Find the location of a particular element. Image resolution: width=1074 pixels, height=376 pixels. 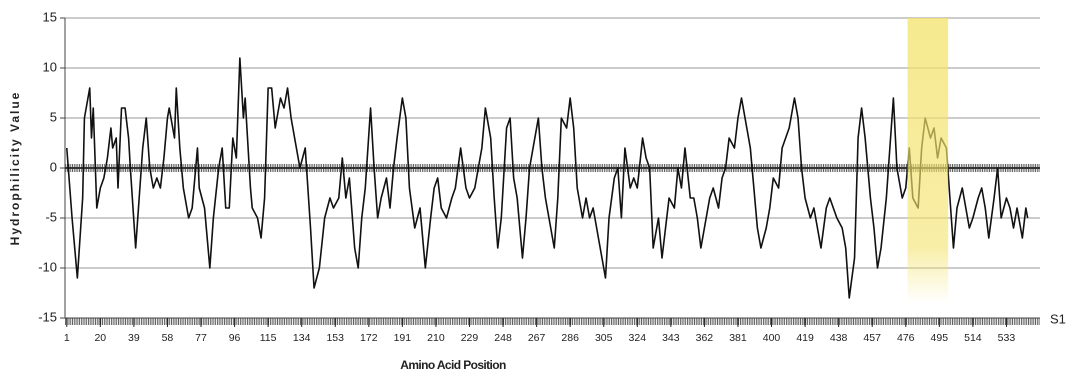

y-tick-label: -10 is located at coordinates (47, 266).